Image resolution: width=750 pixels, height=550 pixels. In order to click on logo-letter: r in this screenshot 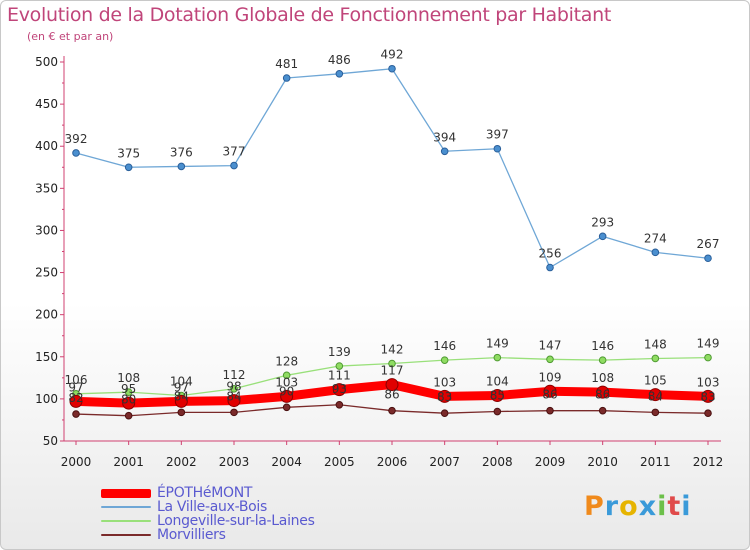, I will do `click(612, 506)`.